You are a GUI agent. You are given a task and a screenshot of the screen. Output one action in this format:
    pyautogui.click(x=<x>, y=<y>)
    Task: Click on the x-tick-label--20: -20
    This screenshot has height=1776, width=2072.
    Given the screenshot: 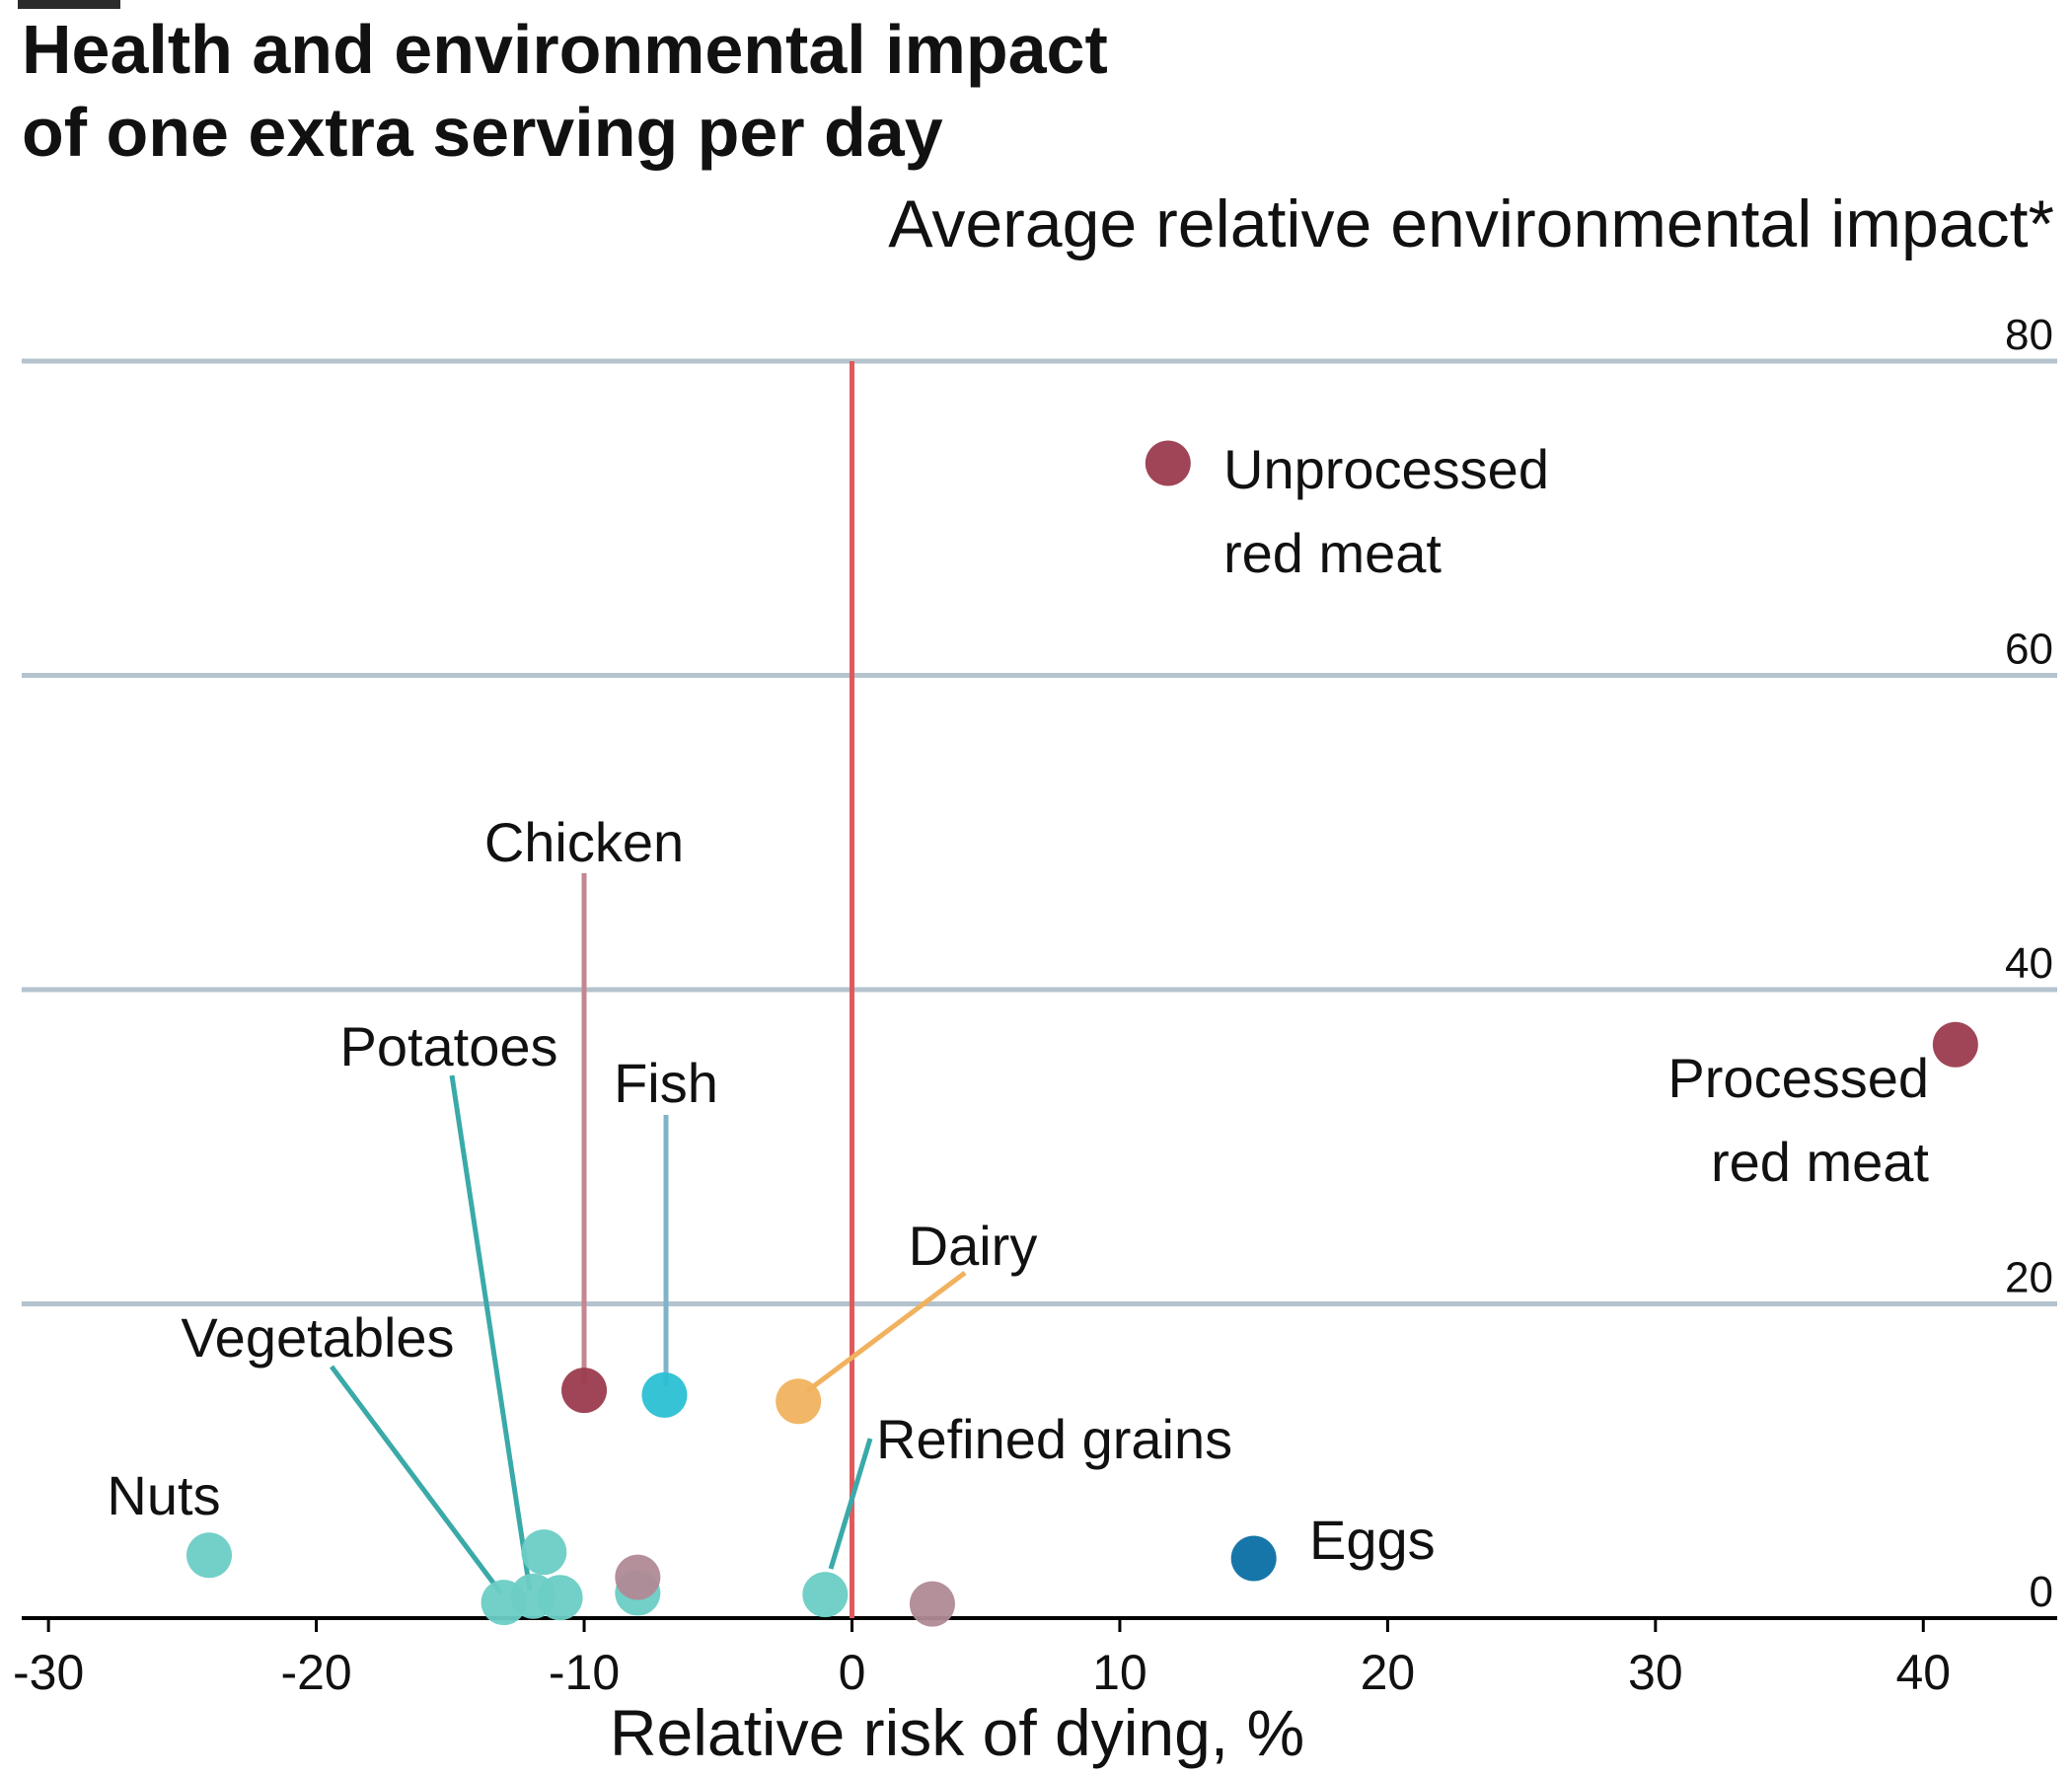 What is the action you would take?
    pyautogui.click(x=316, y=1673)
    